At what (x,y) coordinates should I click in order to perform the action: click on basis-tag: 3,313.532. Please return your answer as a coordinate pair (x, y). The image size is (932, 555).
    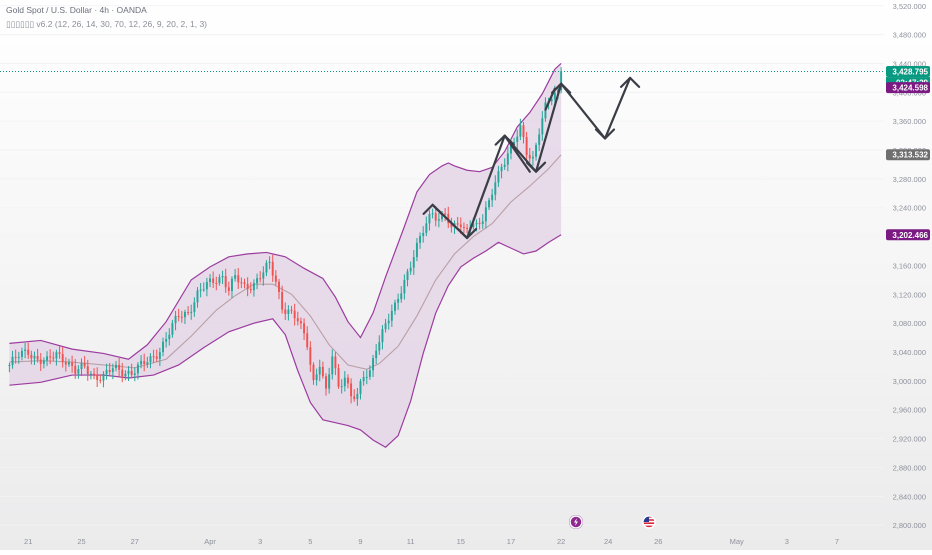
    Looking at the image, I should click on (910, 155).